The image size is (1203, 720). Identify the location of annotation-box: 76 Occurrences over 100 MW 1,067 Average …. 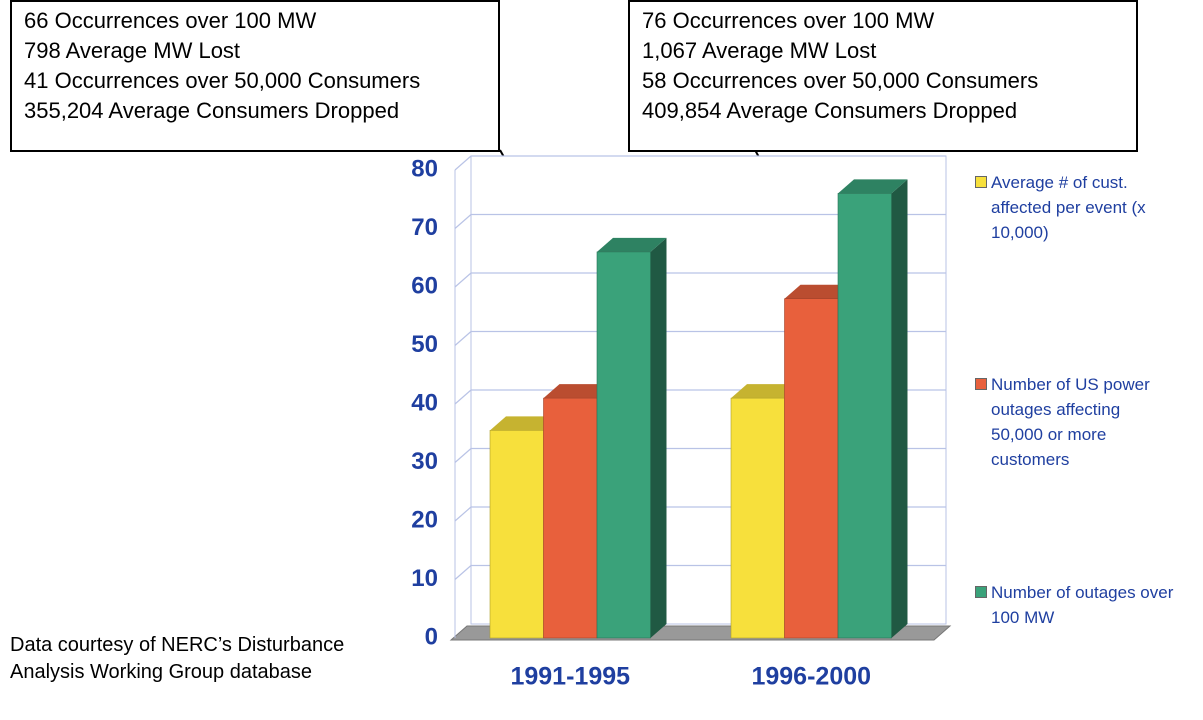
(883, 76).